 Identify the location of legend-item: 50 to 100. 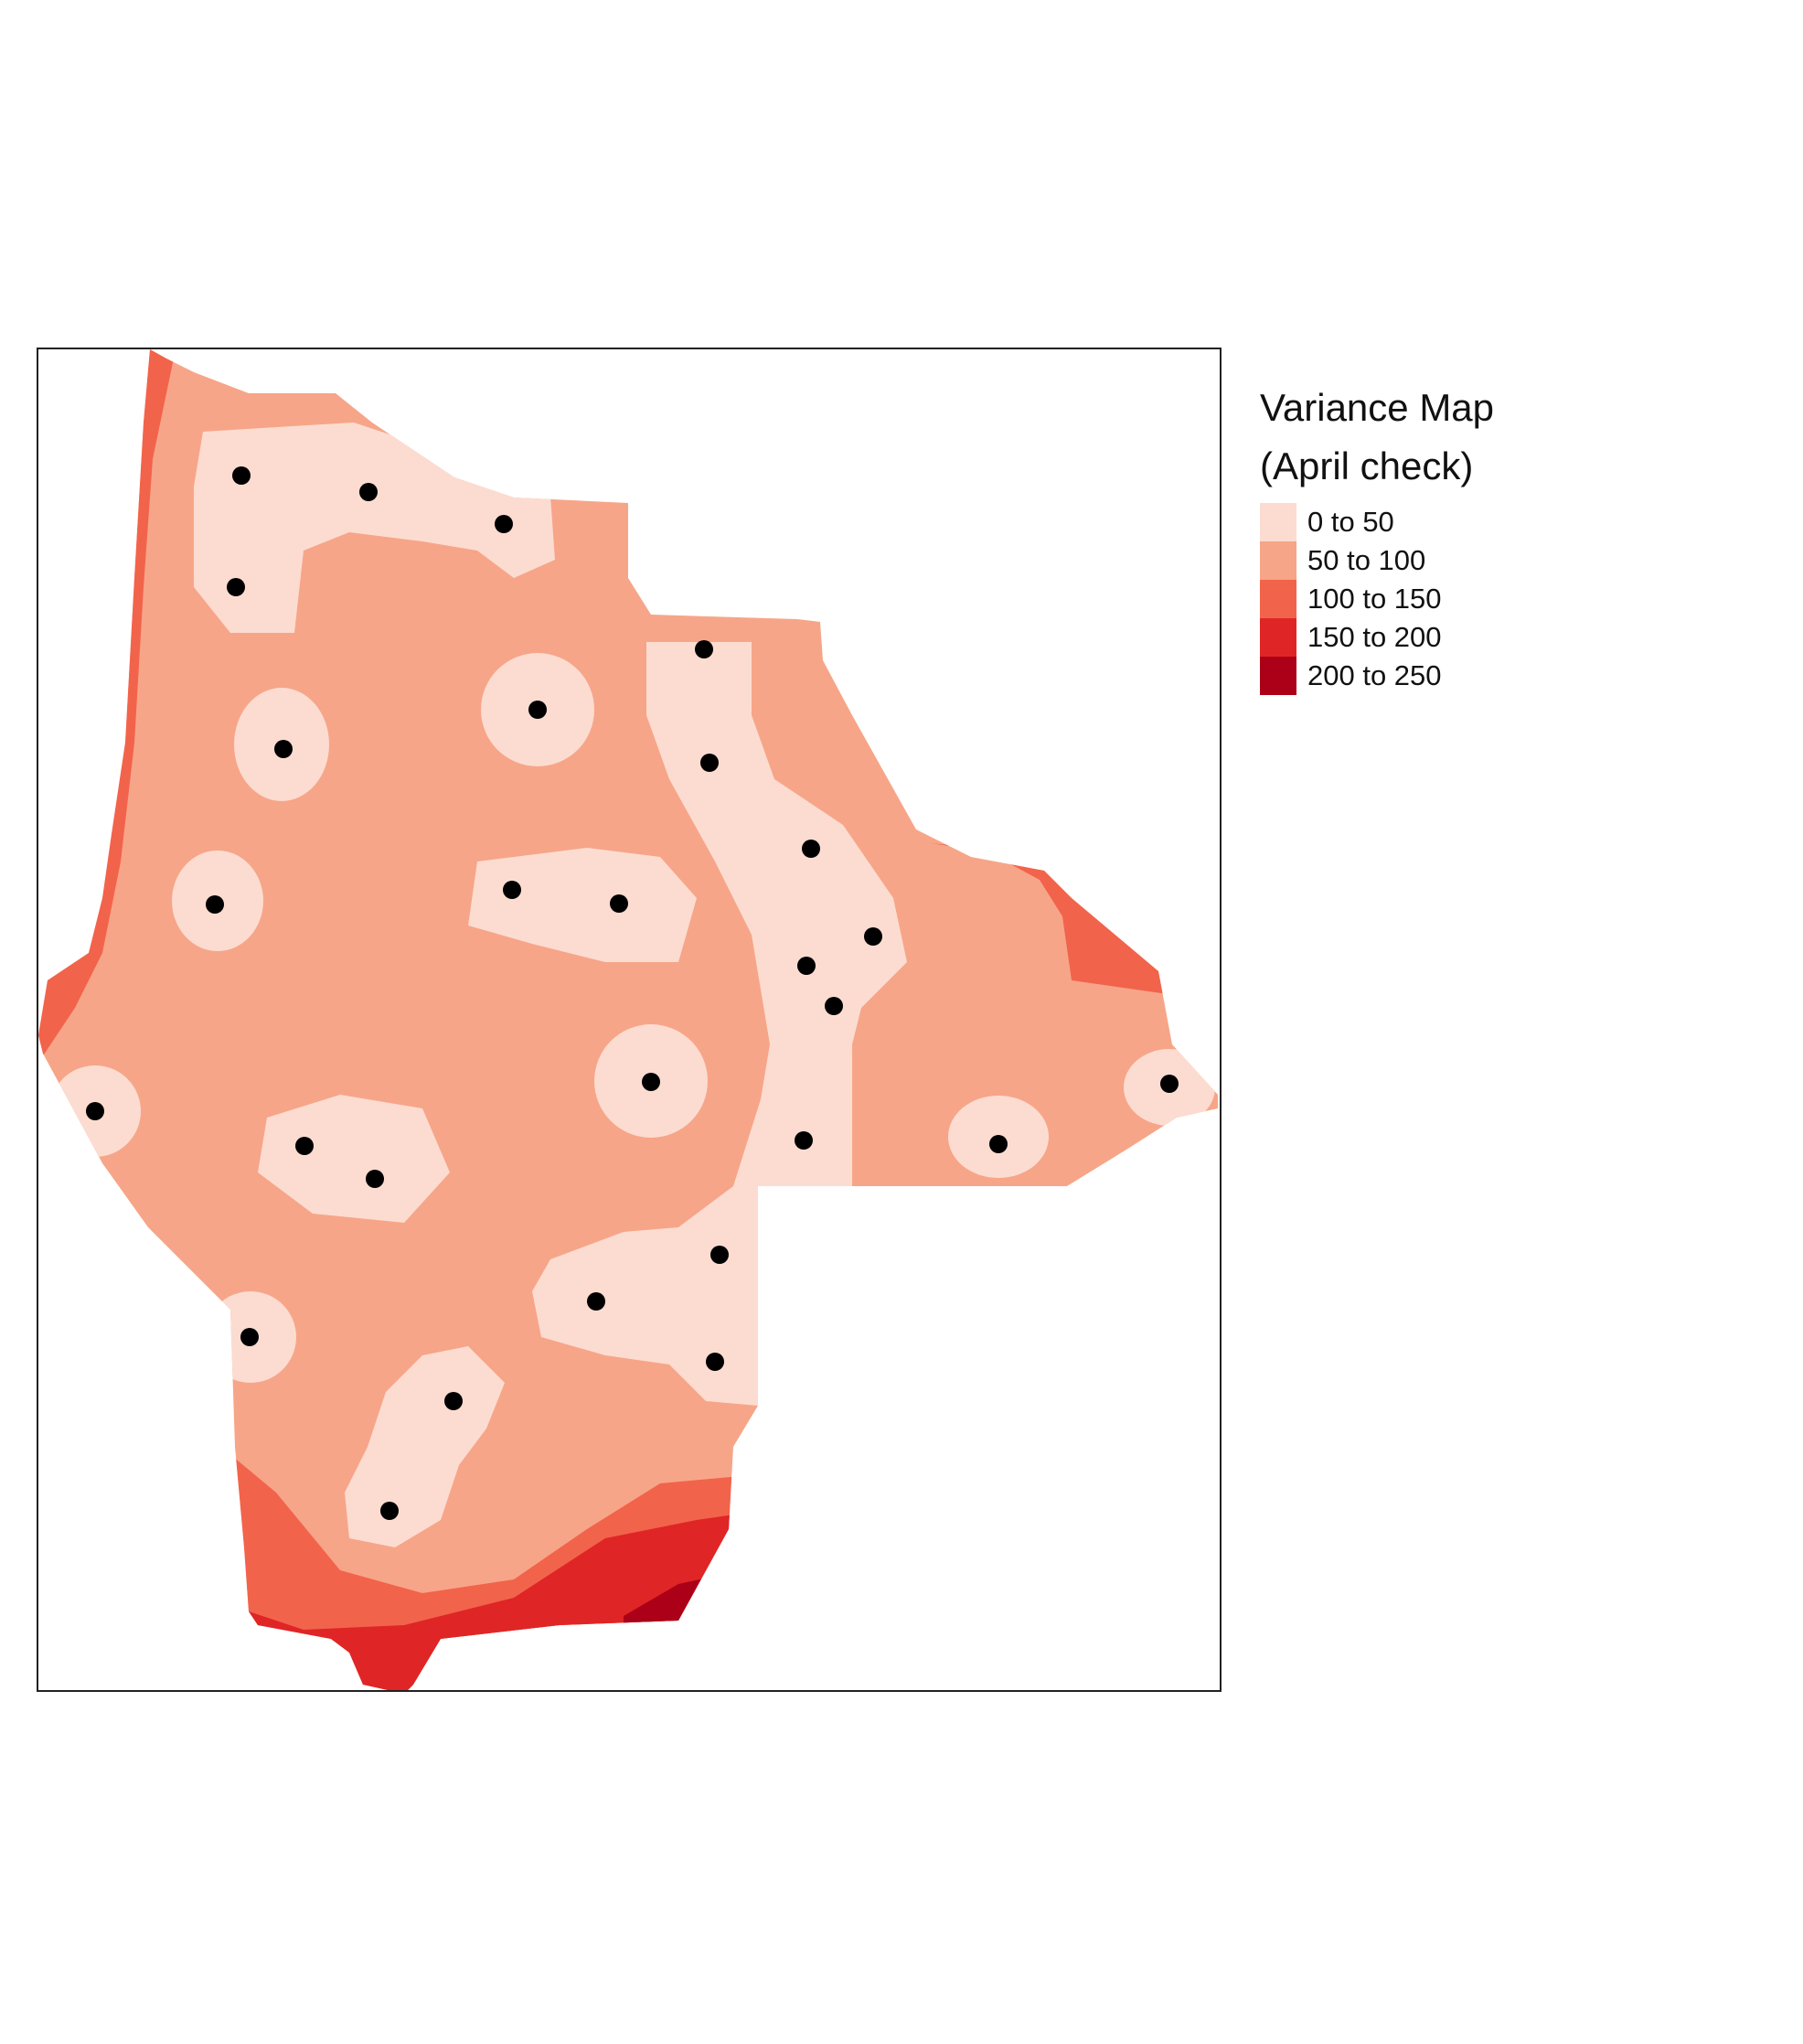
(1377, 560).